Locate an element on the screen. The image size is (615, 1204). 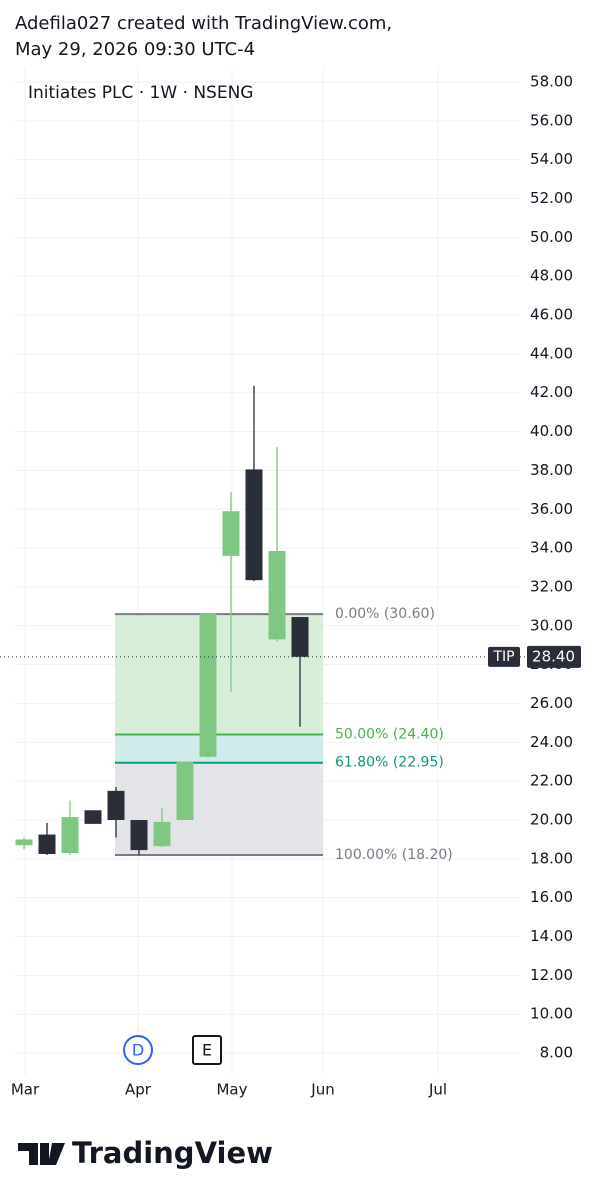
price-label: 28.40 is located at coordinates (553, 656).